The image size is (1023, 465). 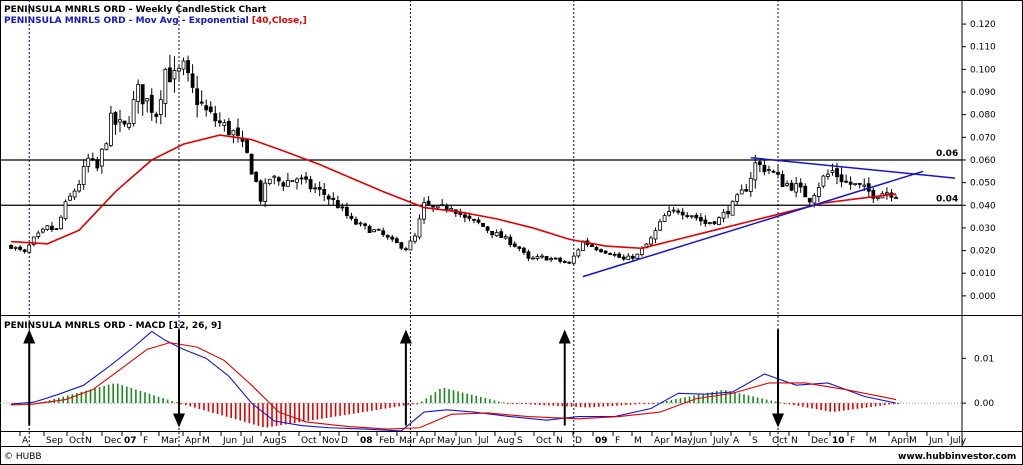 What do you see at coordinates (983, 25) in the screenshot?
I see `y-tick-label: 0.120` at bounding box center [983, 25].